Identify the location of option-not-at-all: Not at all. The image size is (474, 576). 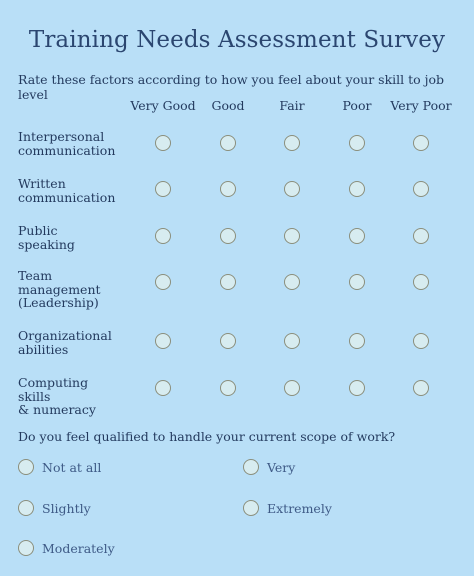
(59, 467).